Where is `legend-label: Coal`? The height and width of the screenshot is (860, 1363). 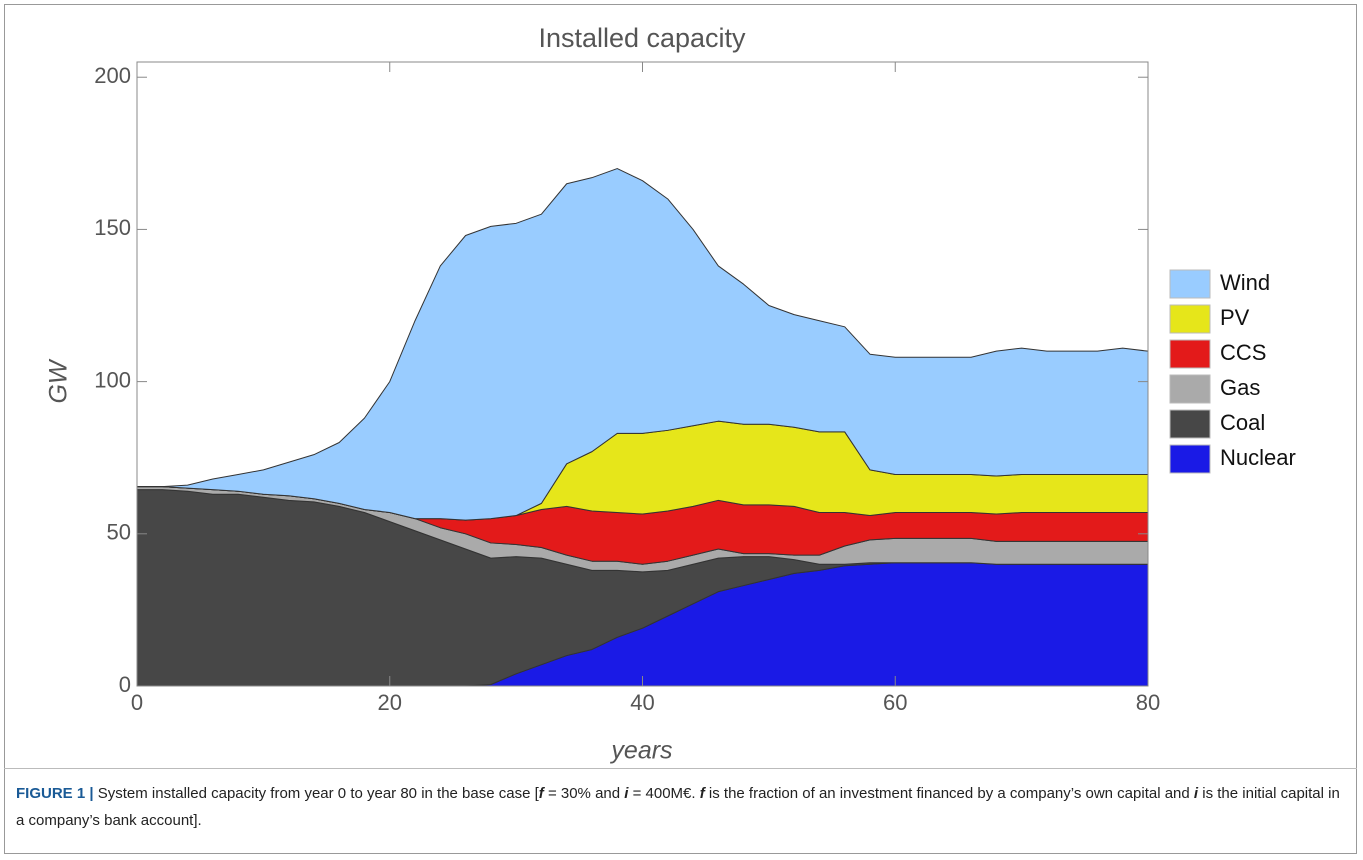
legend-label: Coal is located at coordinates (1242, 422).